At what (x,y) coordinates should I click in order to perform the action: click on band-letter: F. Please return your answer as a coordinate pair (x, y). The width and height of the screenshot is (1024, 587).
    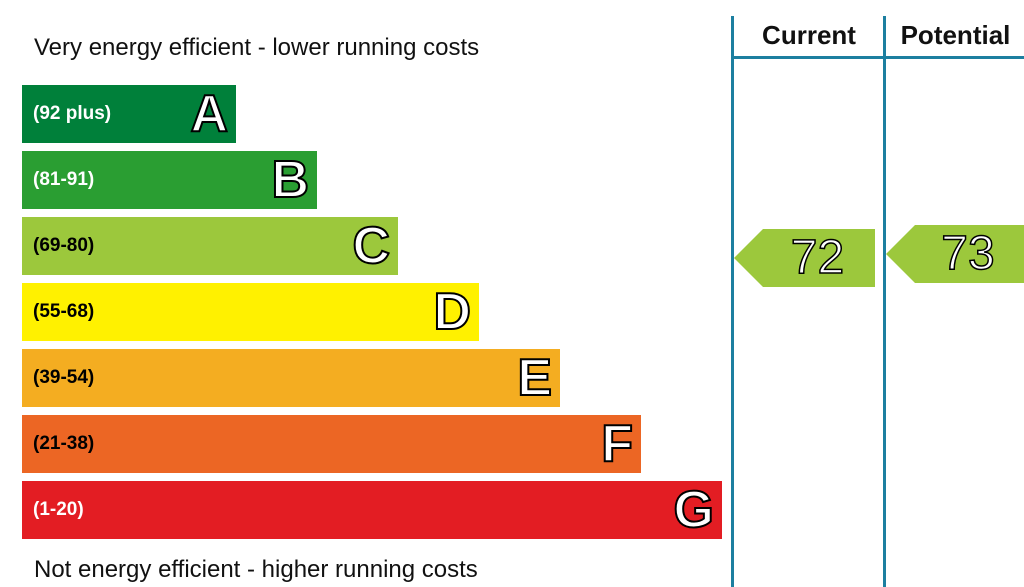
    Looking at the image, I should click on (617, 444).